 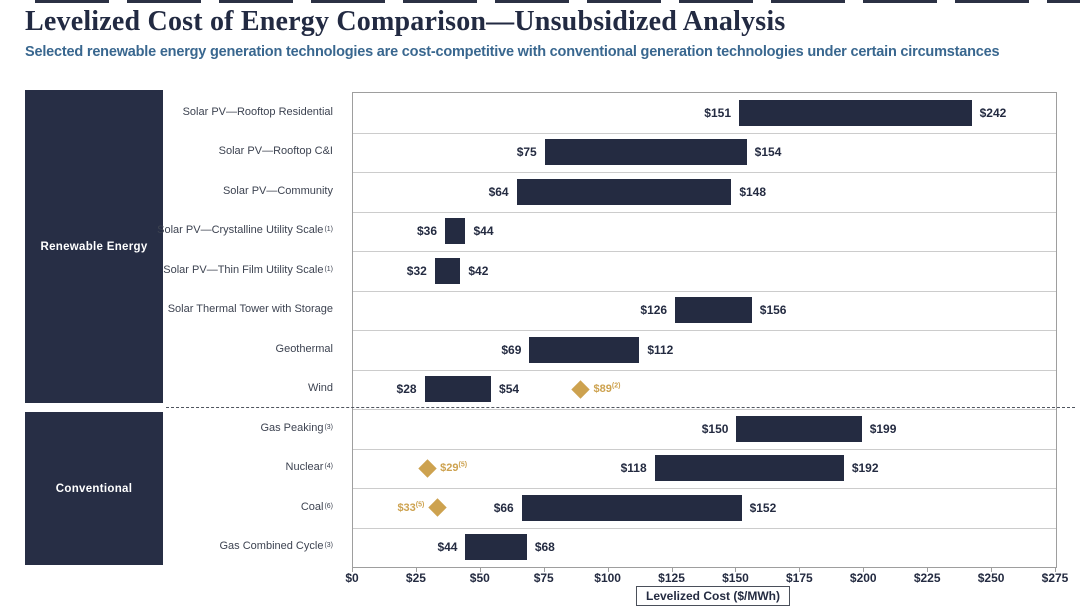 What do you see at coordinates (883, 428) in the screenshot?
I see `bar-max-value: $199` at bounding box center [883, 428].